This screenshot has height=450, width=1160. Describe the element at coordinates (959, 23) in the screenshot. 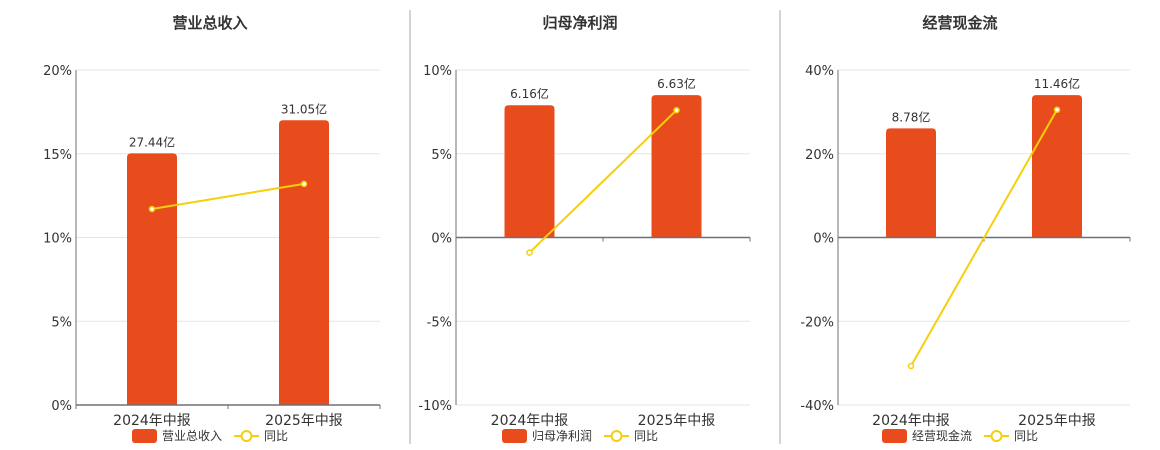

I see `chart-title: 经营现金流` at that location.